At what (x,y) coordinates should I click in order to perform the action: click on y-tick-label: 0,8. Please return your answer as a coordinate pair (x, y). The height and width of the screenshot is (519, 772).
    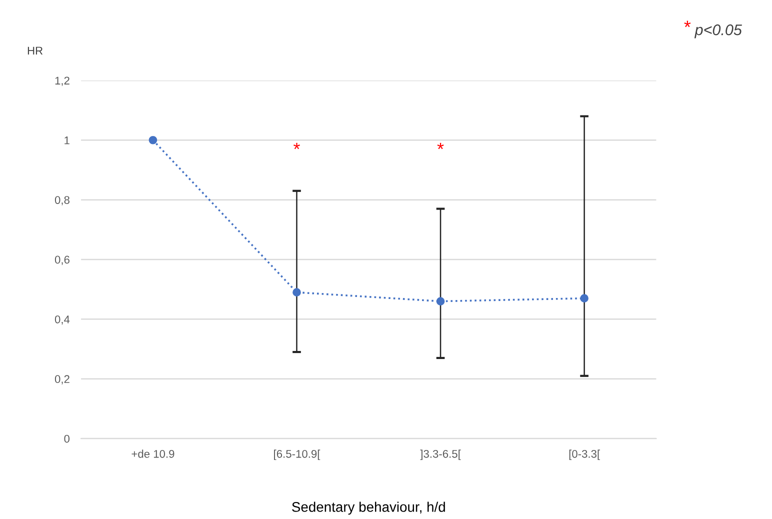
    Looking at the image, I should click on (62, 201).